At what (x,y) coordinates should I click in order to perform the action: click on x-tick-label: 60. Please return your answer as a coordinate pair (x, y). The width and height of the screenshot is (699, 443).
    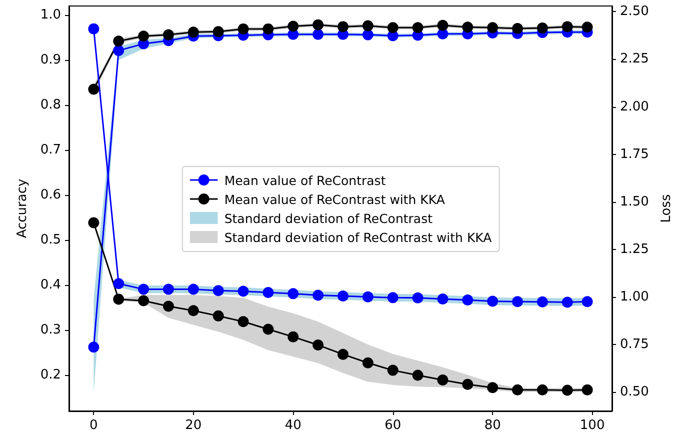
    Looking at the image, I should click on (393, 425).